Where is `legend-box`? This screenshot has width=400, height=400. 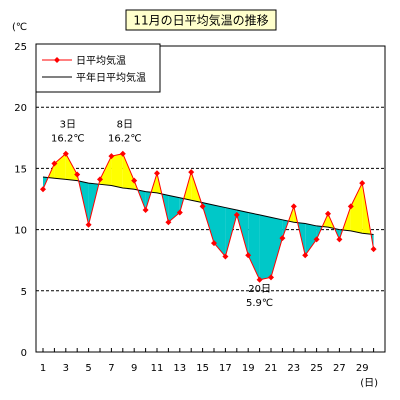
legend-box is located at coordinates (98, 68).